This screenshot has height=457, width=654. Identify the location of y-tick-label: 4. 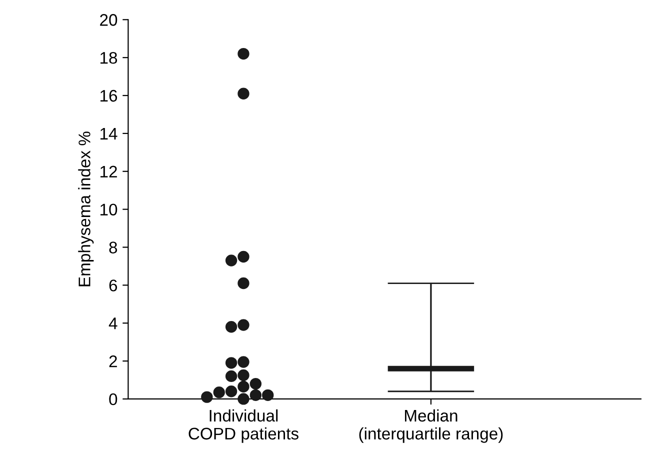
(113, 324).